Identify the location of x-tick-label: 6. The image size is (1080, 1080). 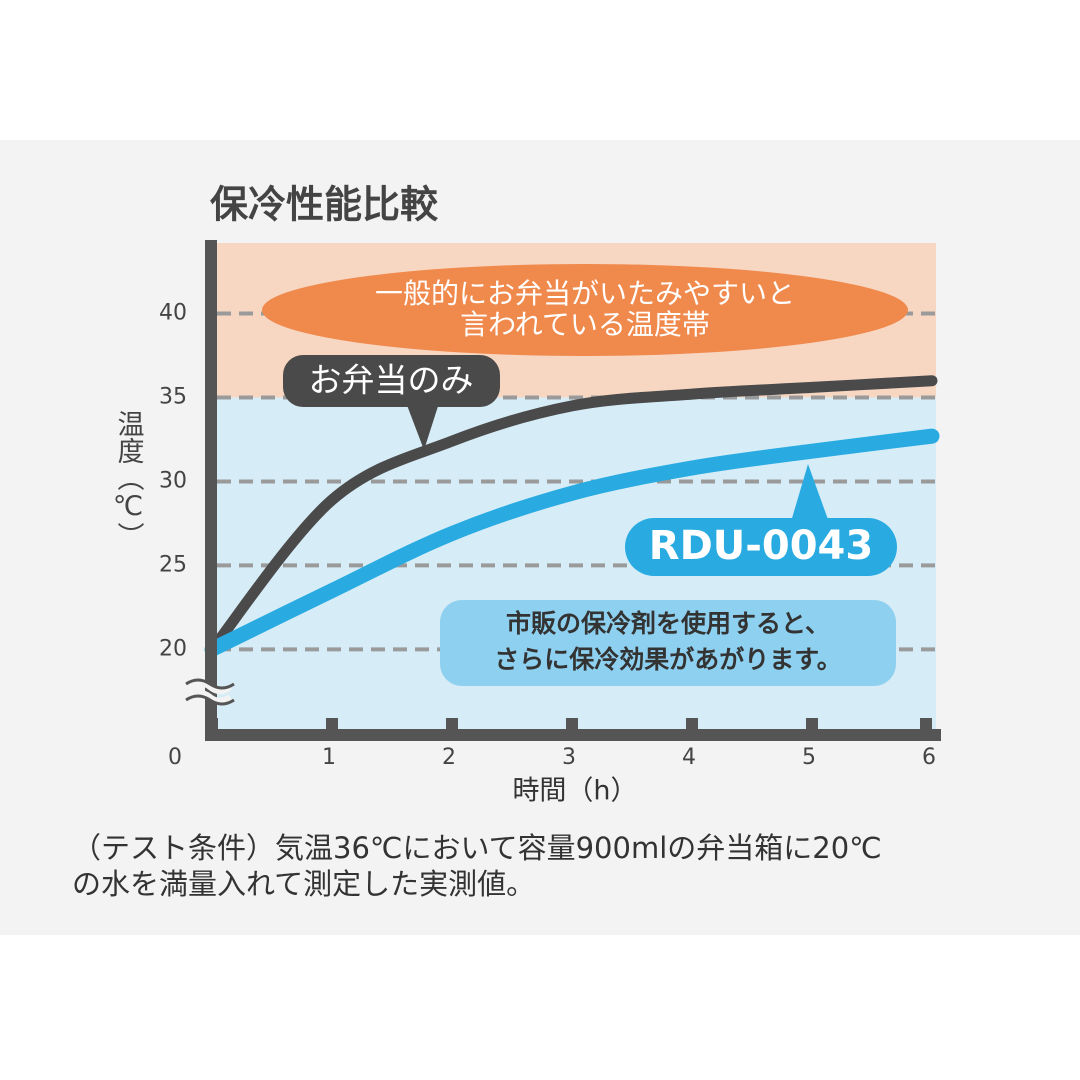
(929, 757).